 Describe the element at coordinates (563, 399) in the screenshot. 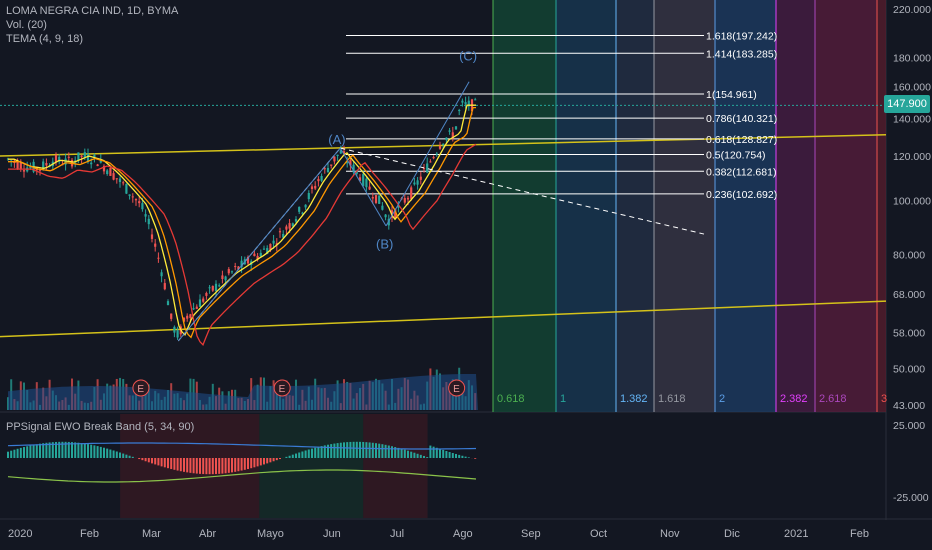

I see `time-fib-label: 1` at that location.